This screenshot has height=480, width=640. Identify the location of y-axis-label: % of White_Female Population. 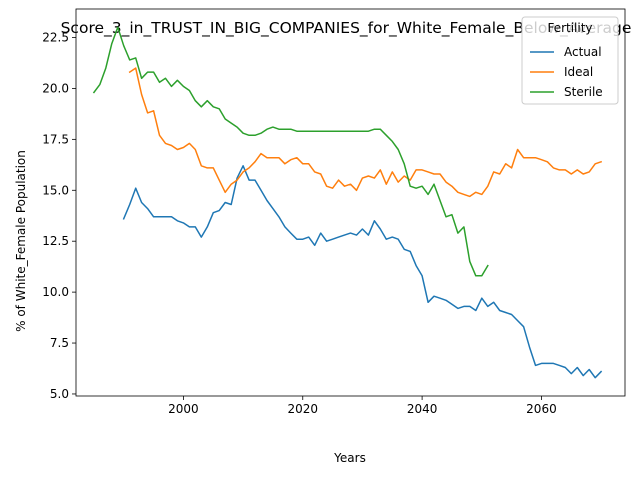
(21, 241).